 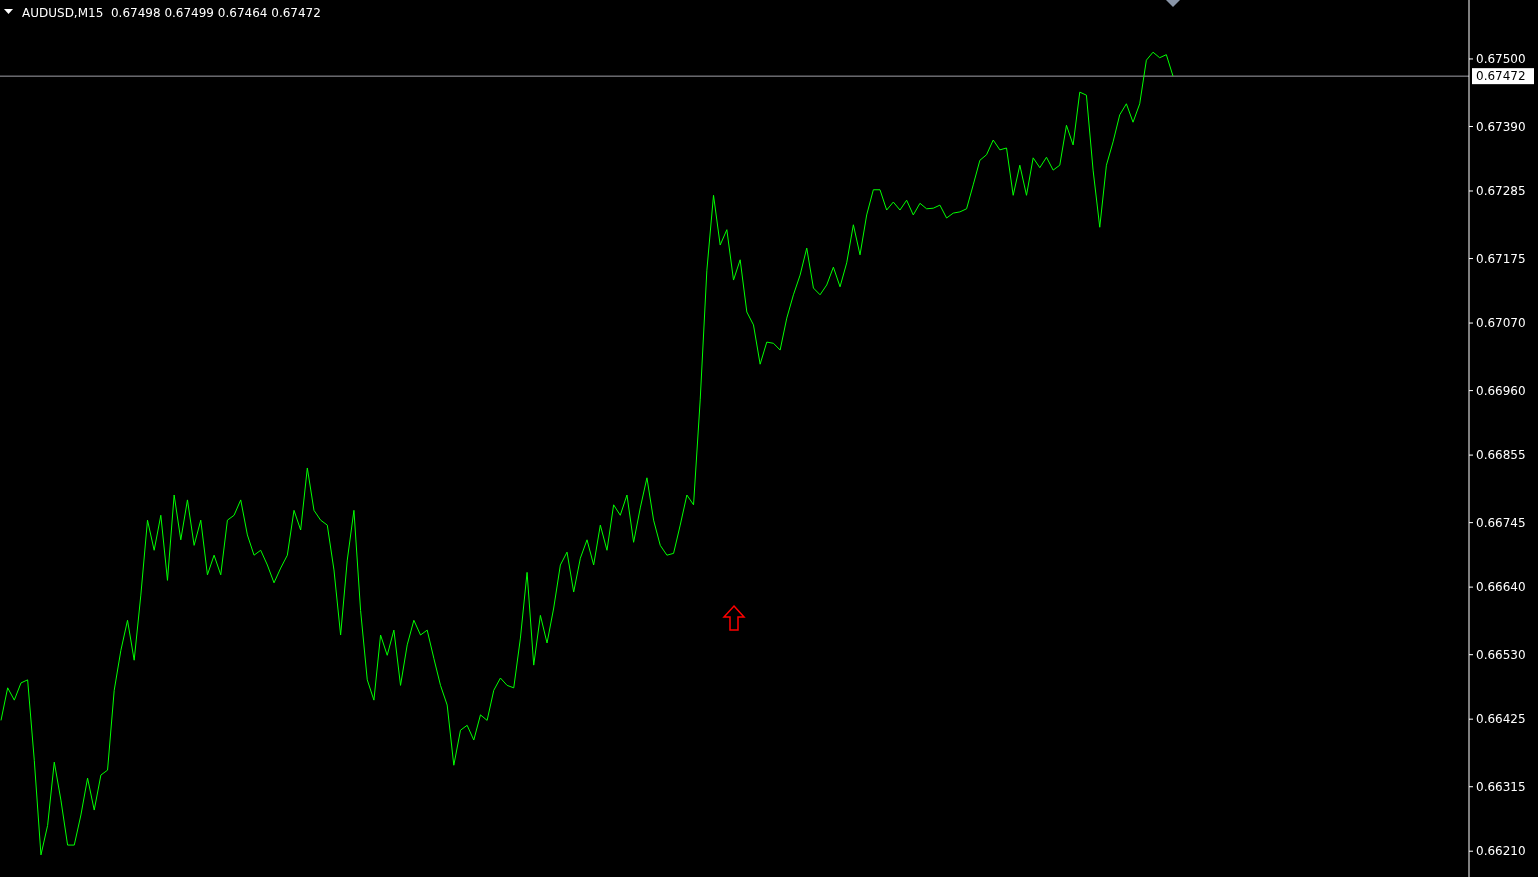 What do you see at coordinates (1501, 719) in the screenshot?
I see `y-tick-label: 0.66425` at bounding box center [1501, 719].